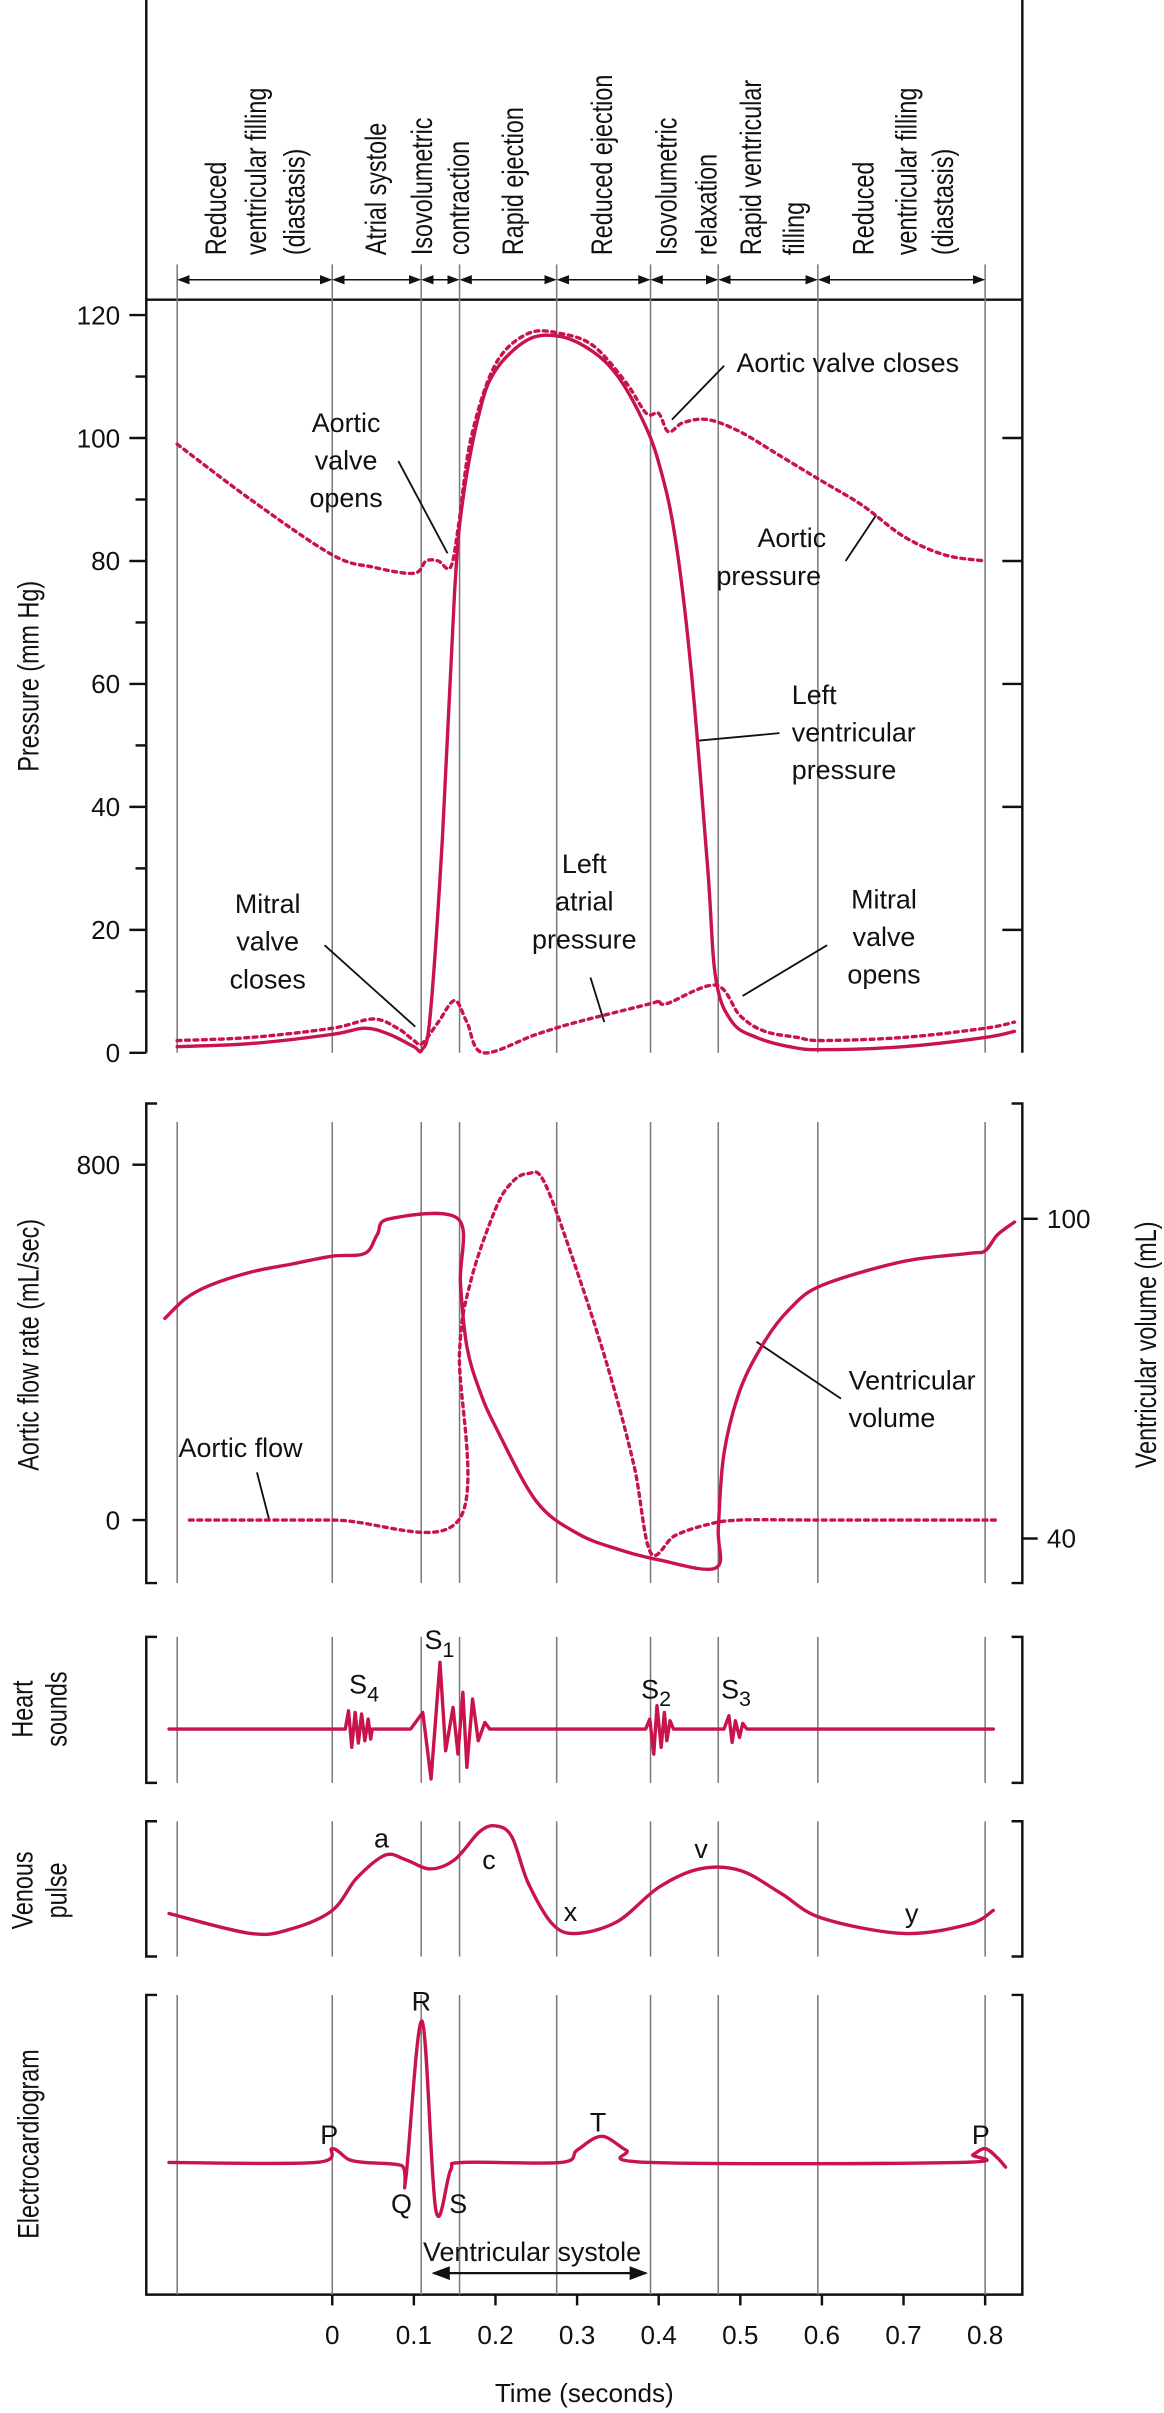 The width and height of the screenshot is (1164, 2413). I want to click on lv-pressure-leader, so click(738, 737).